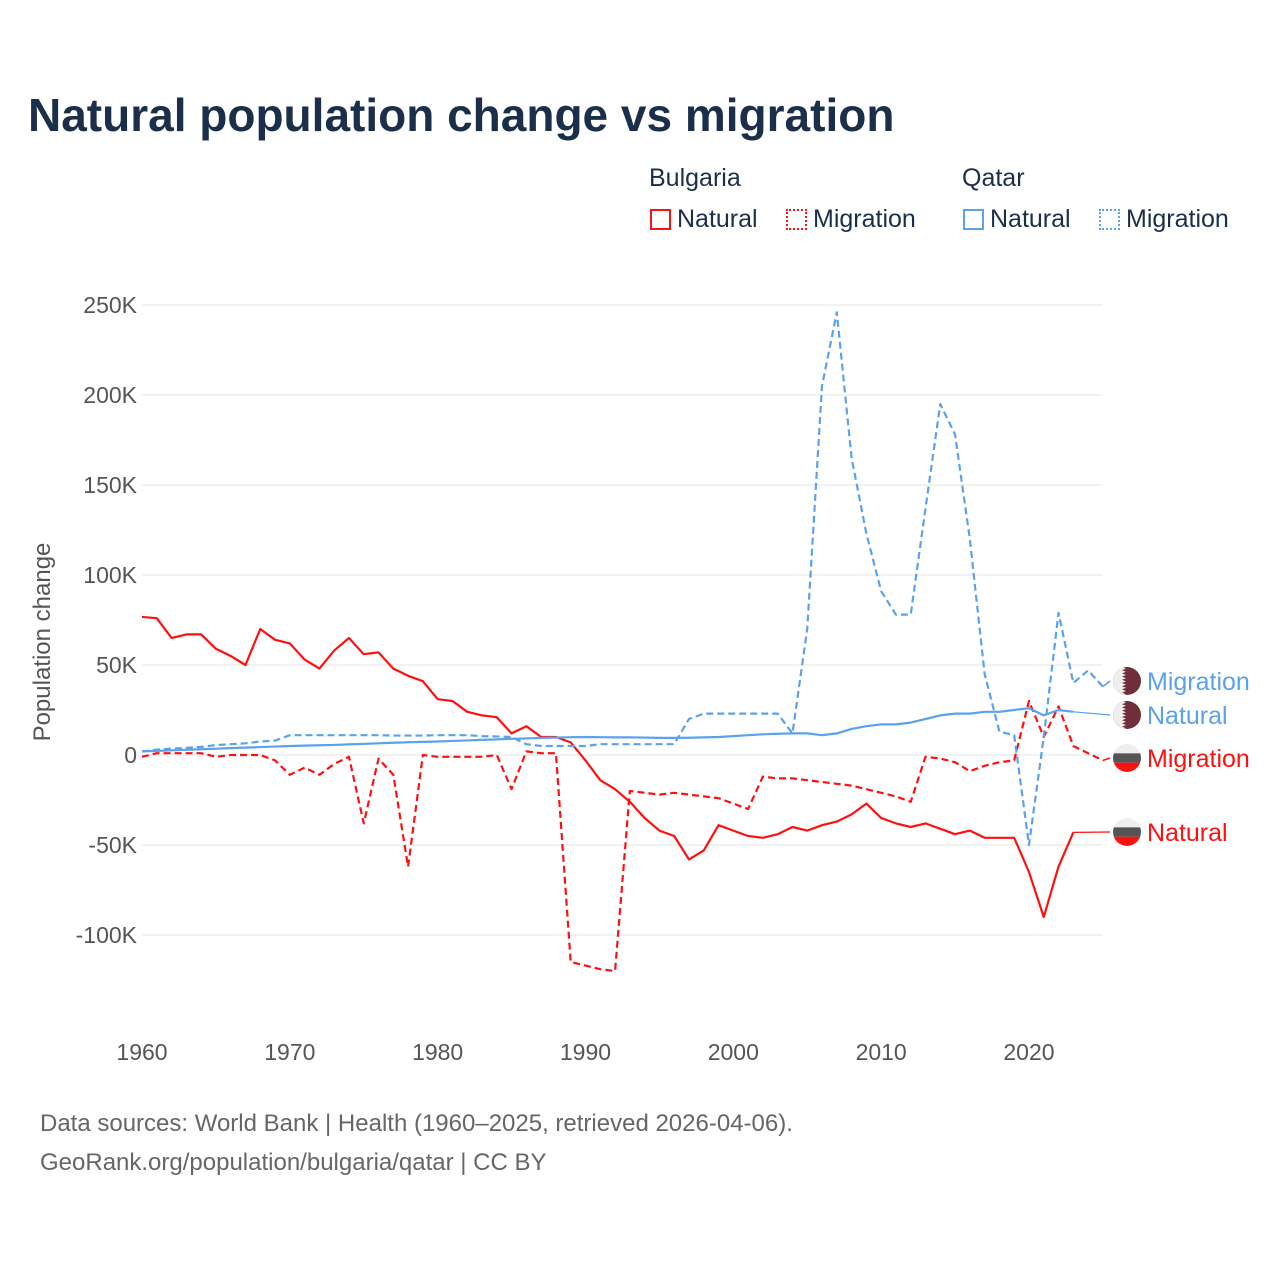  Describe the element at coordinates (289, 1052) in the screenshot. I see `x-tick-label: 1970` at that location.